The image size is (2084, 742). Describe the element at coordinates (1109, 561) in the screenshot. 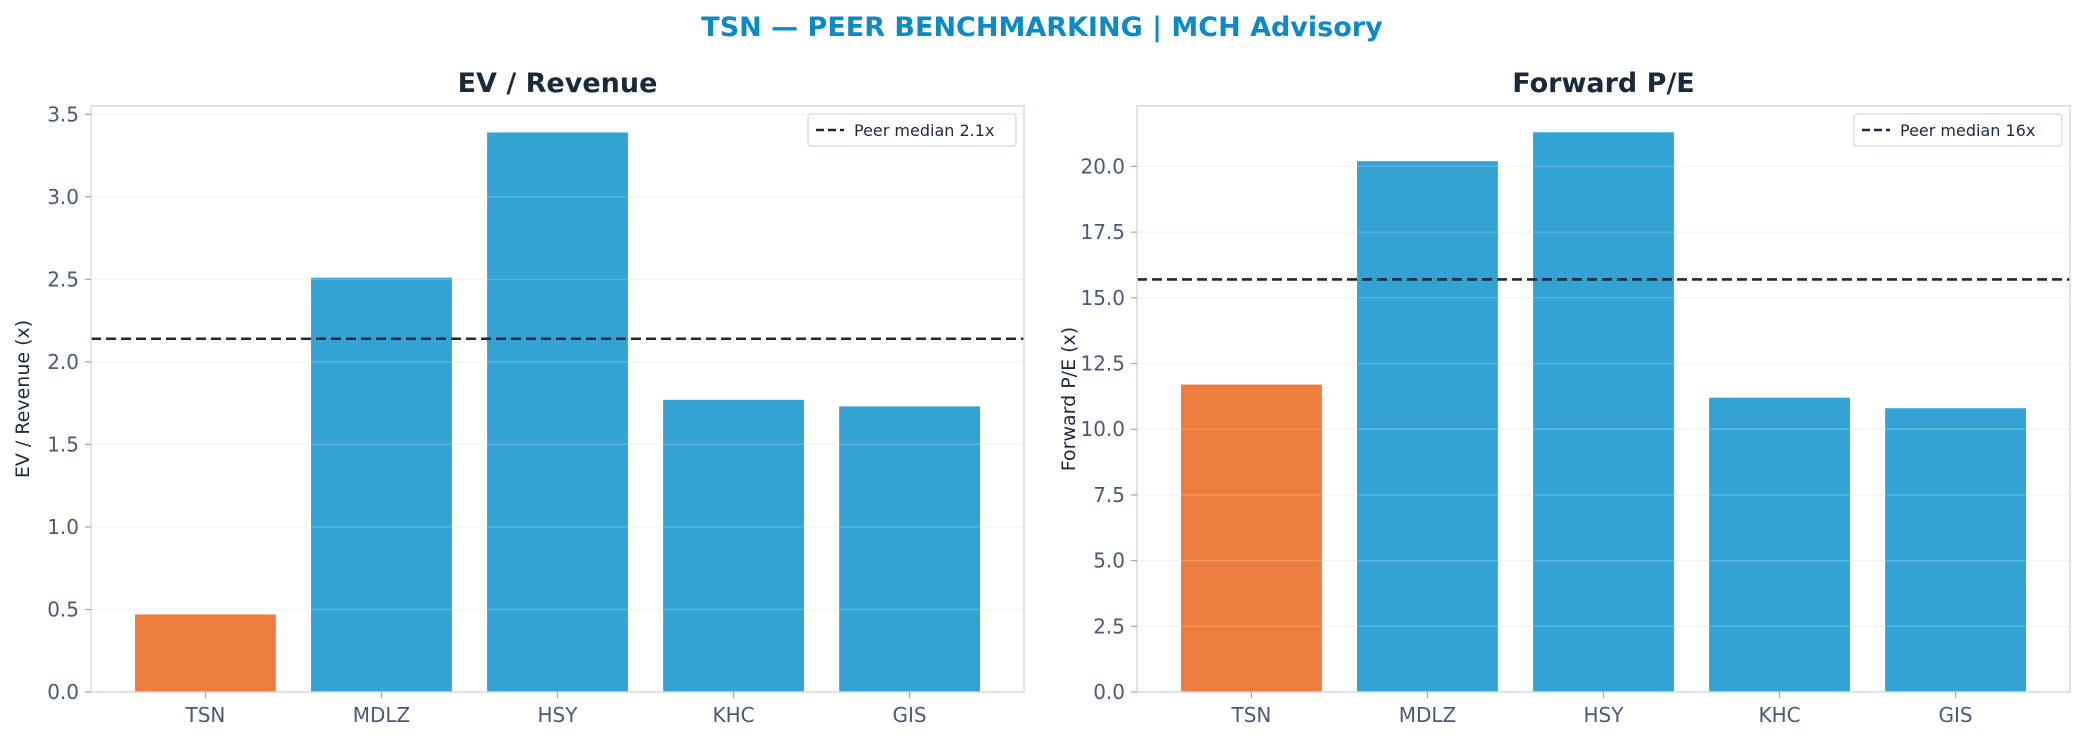

I see `y-tick-label: 5.0` at that location.